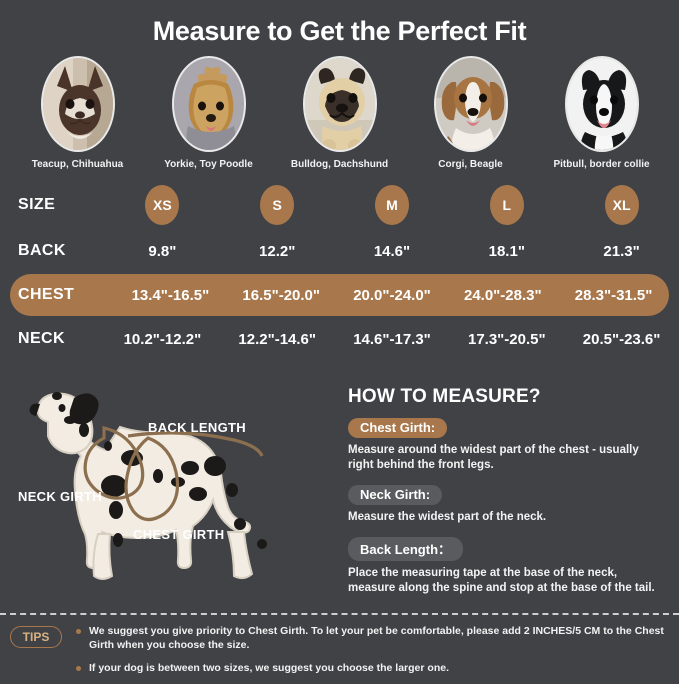 This screenshot has width=679, height=684. I want to click on chest-girth-pill: Chest Girth:, so click(398, 428).